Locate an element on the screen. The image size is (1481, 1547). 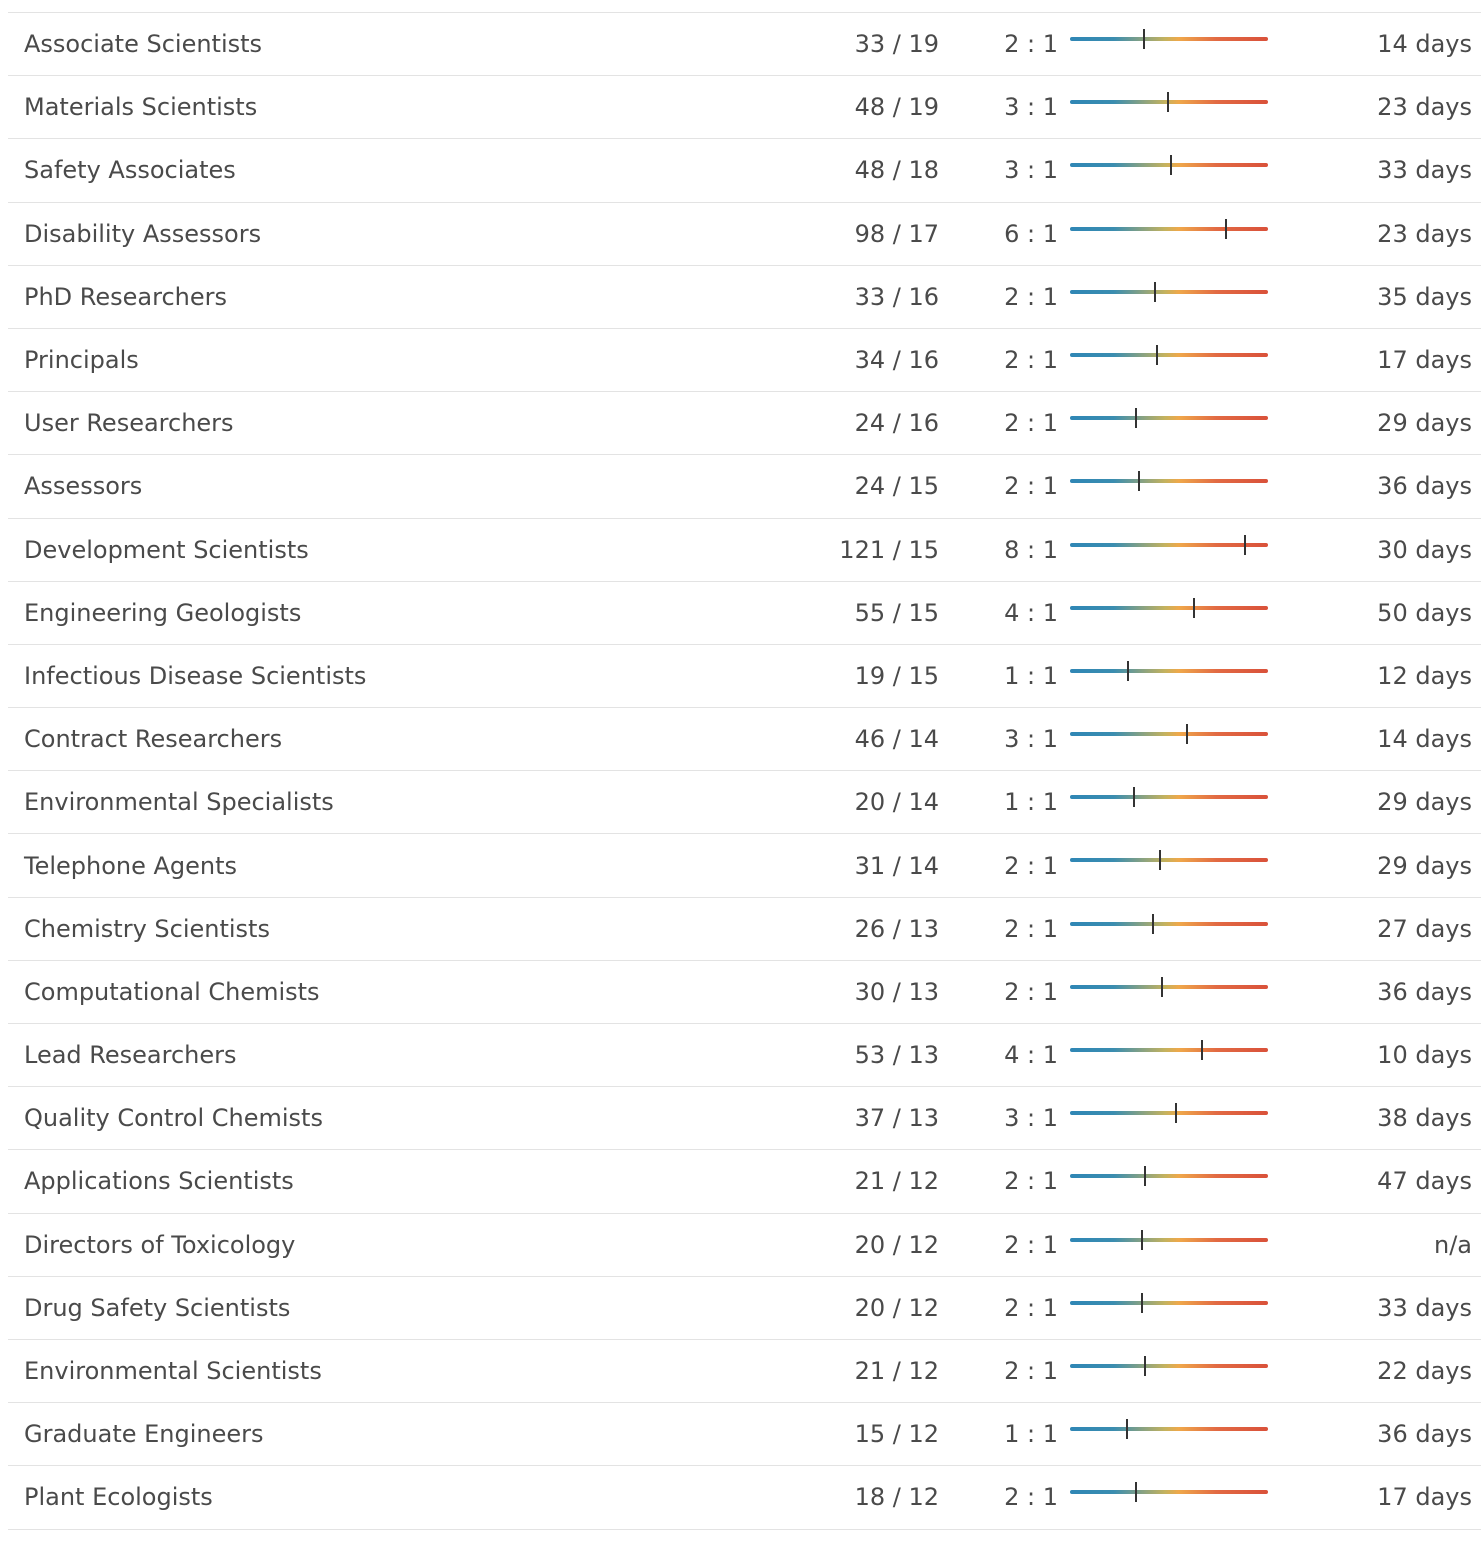
table-row: Principals 34 / 16 2 : 1 17 days is located at coordinates (744, 361).